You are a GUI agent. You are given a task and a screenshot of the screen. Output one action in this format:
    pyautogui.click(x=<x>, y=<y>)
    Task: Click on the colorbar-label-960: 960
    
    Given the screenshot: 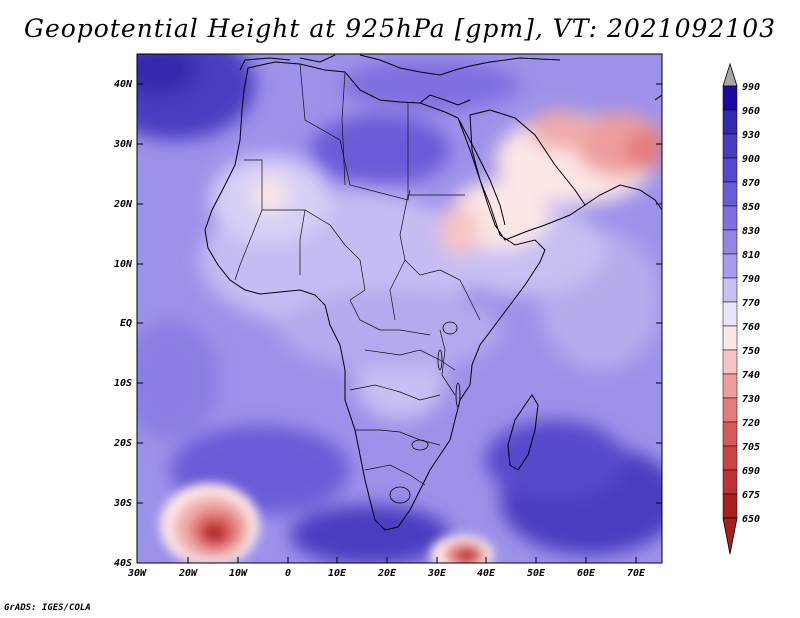 What is the action you would take?
    pyautogui.click(x=751, y=111)
    